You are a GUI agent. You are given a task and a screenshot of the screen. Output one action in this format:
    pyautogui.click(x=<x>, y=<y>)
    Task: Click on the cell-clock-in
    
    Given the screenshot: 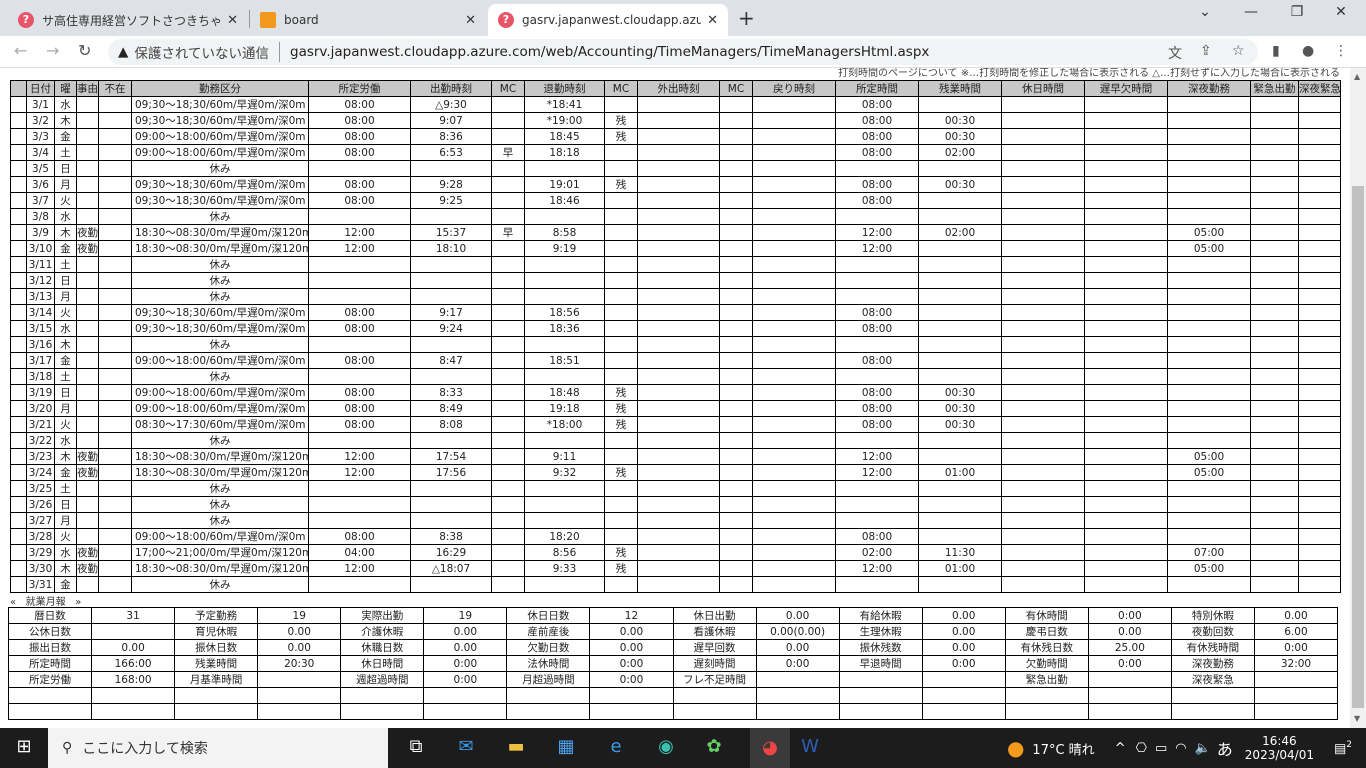 What is the action you would take?
    pyautogui.click(x=451, y=488)
    